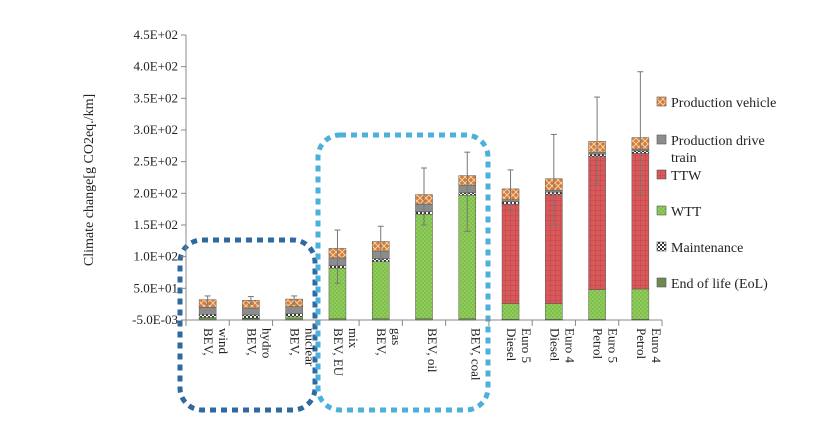  Describe the element at coordinates (510, 253) in the screenshot. I see `bar-segment-ttw` at that location.